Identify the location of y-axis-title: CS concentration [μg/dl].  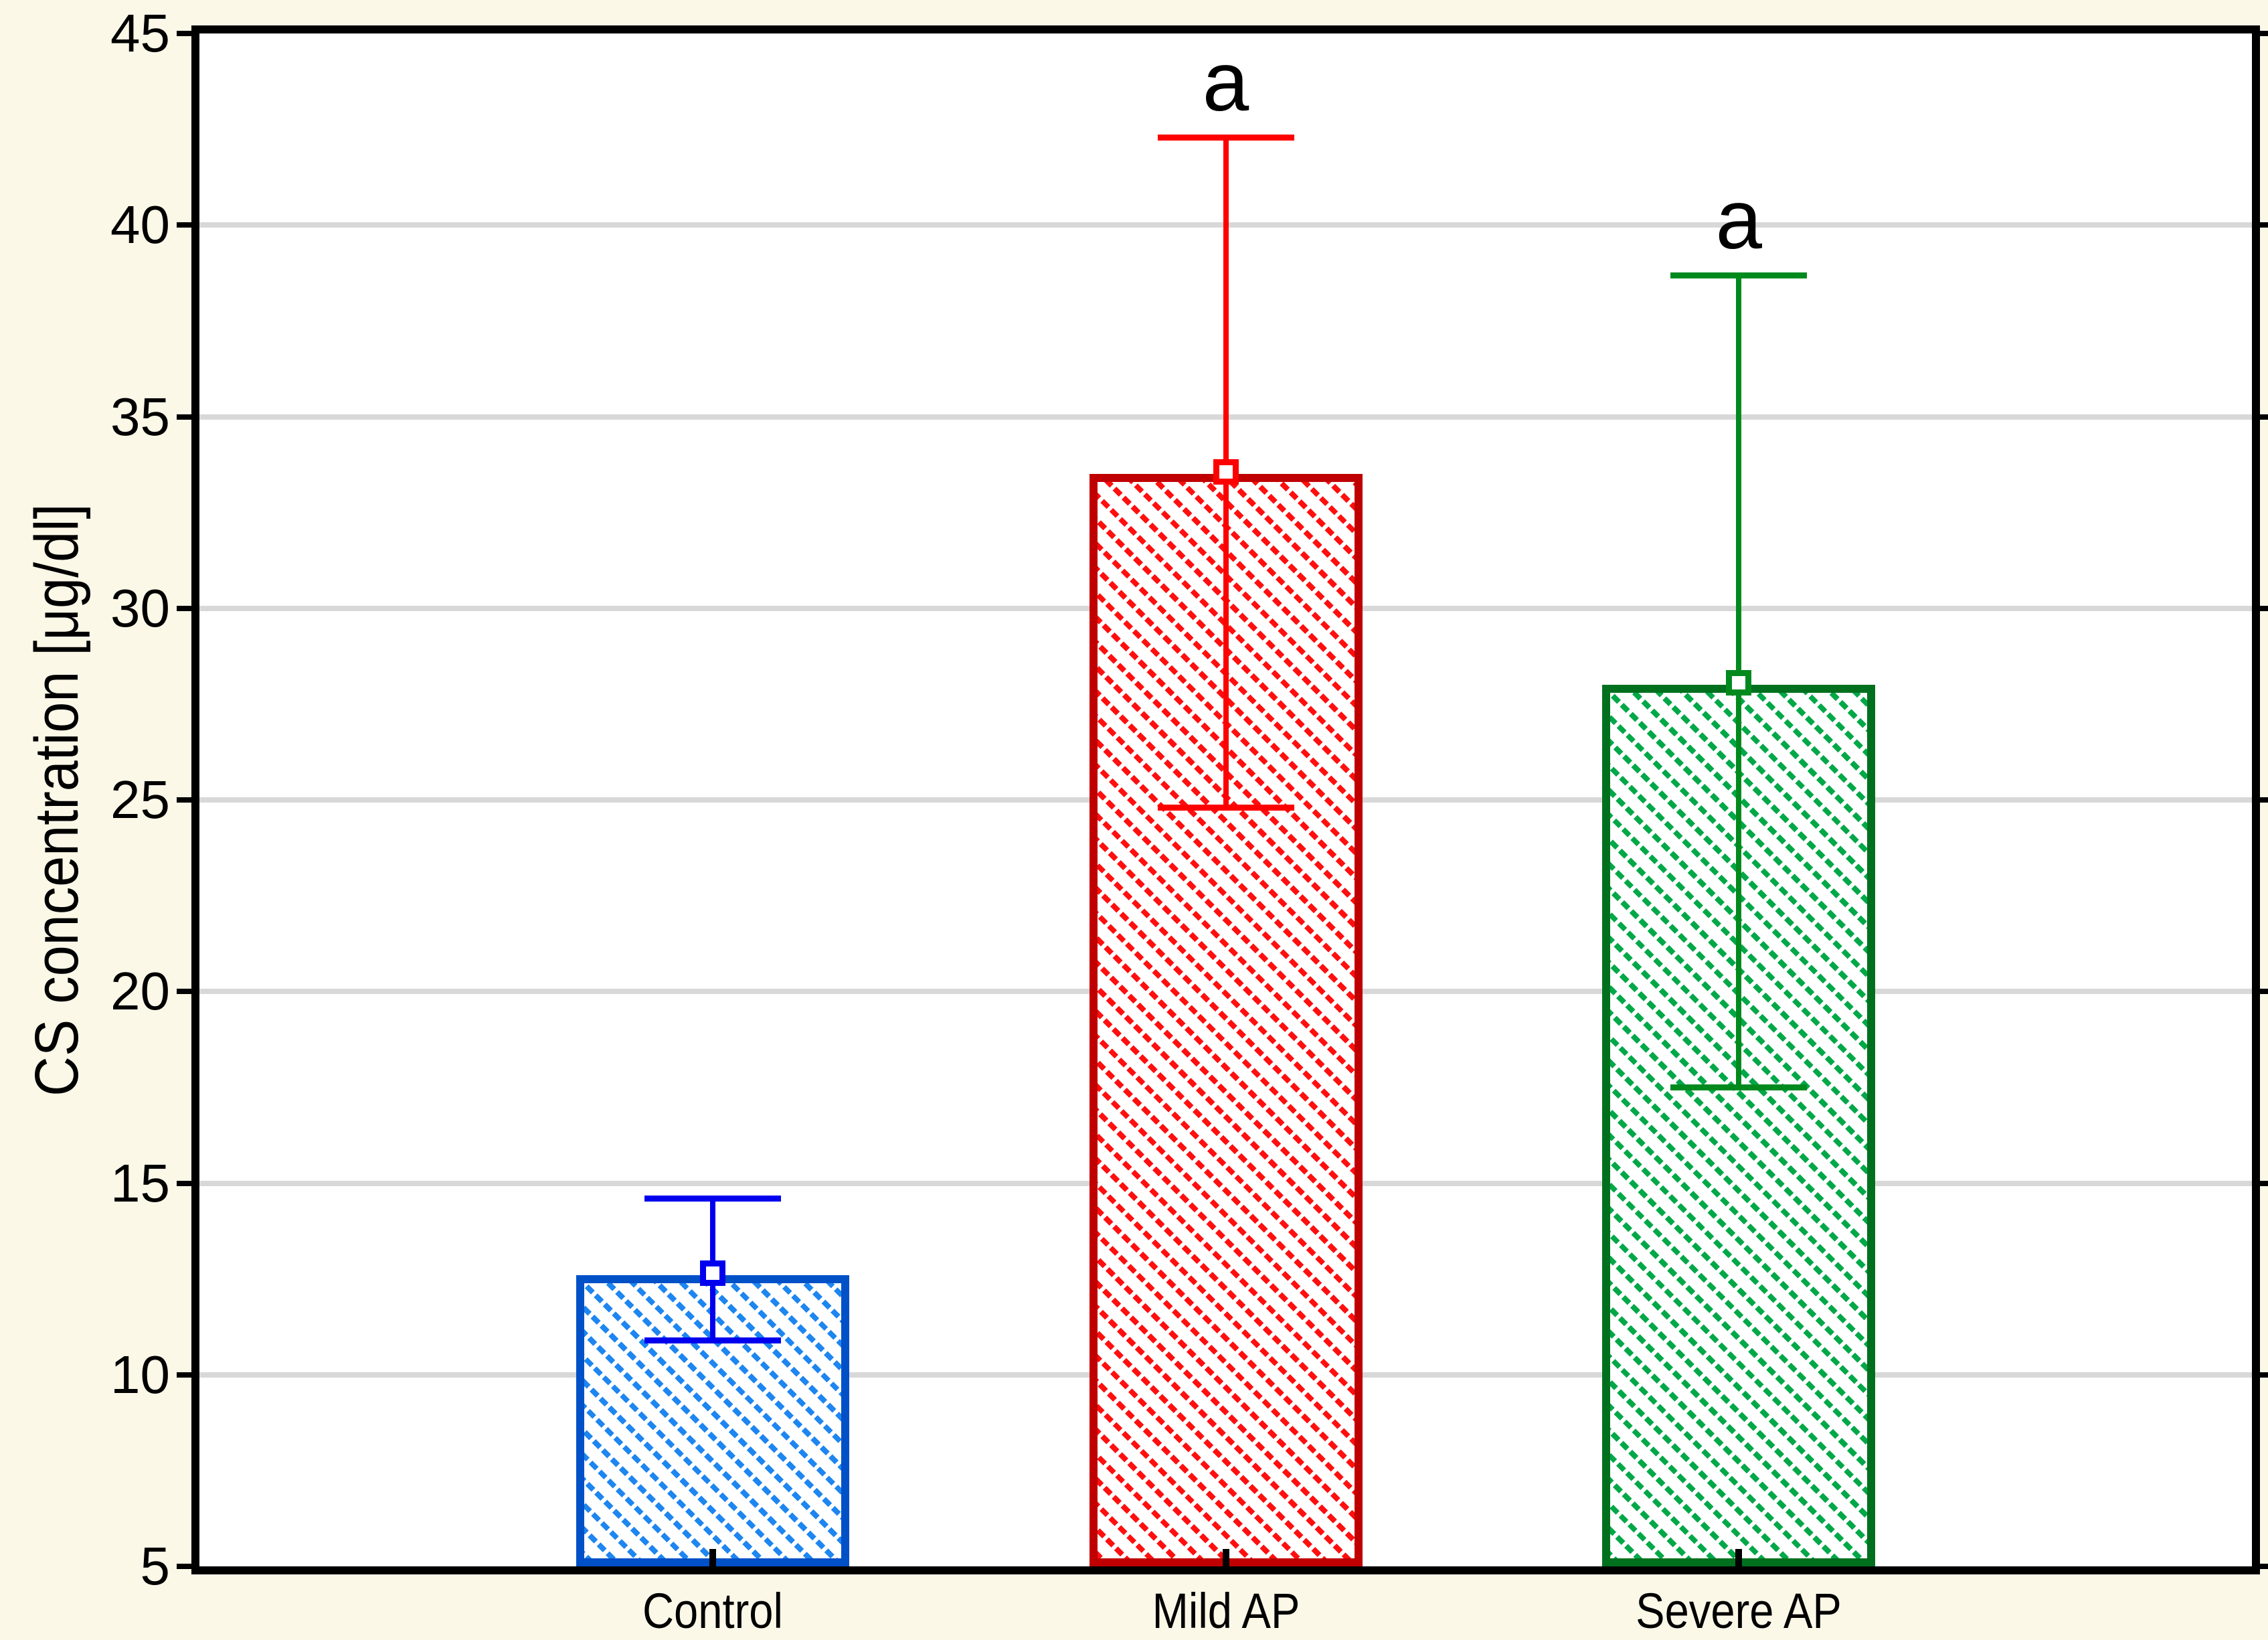
(57, 799).